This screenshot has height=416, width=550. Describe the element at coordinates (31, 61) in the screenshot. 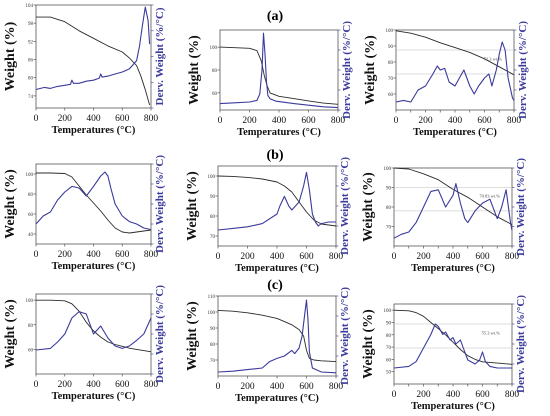

I see `y-tick-label: 86` at that location.